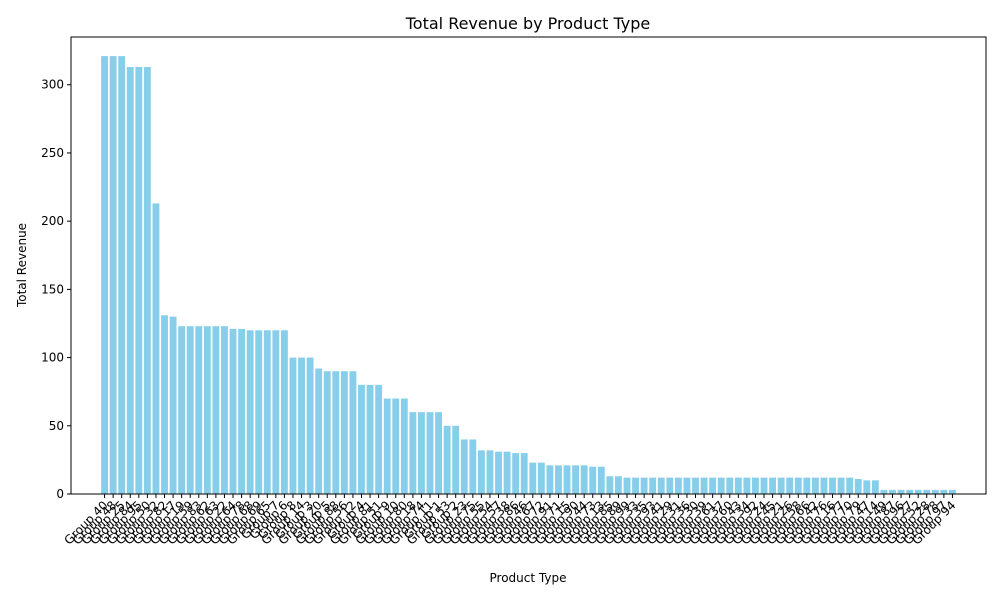  Describe the element at coordinates (52, 221) in the screenshot. I see `y-tick-label: 200` at that location.